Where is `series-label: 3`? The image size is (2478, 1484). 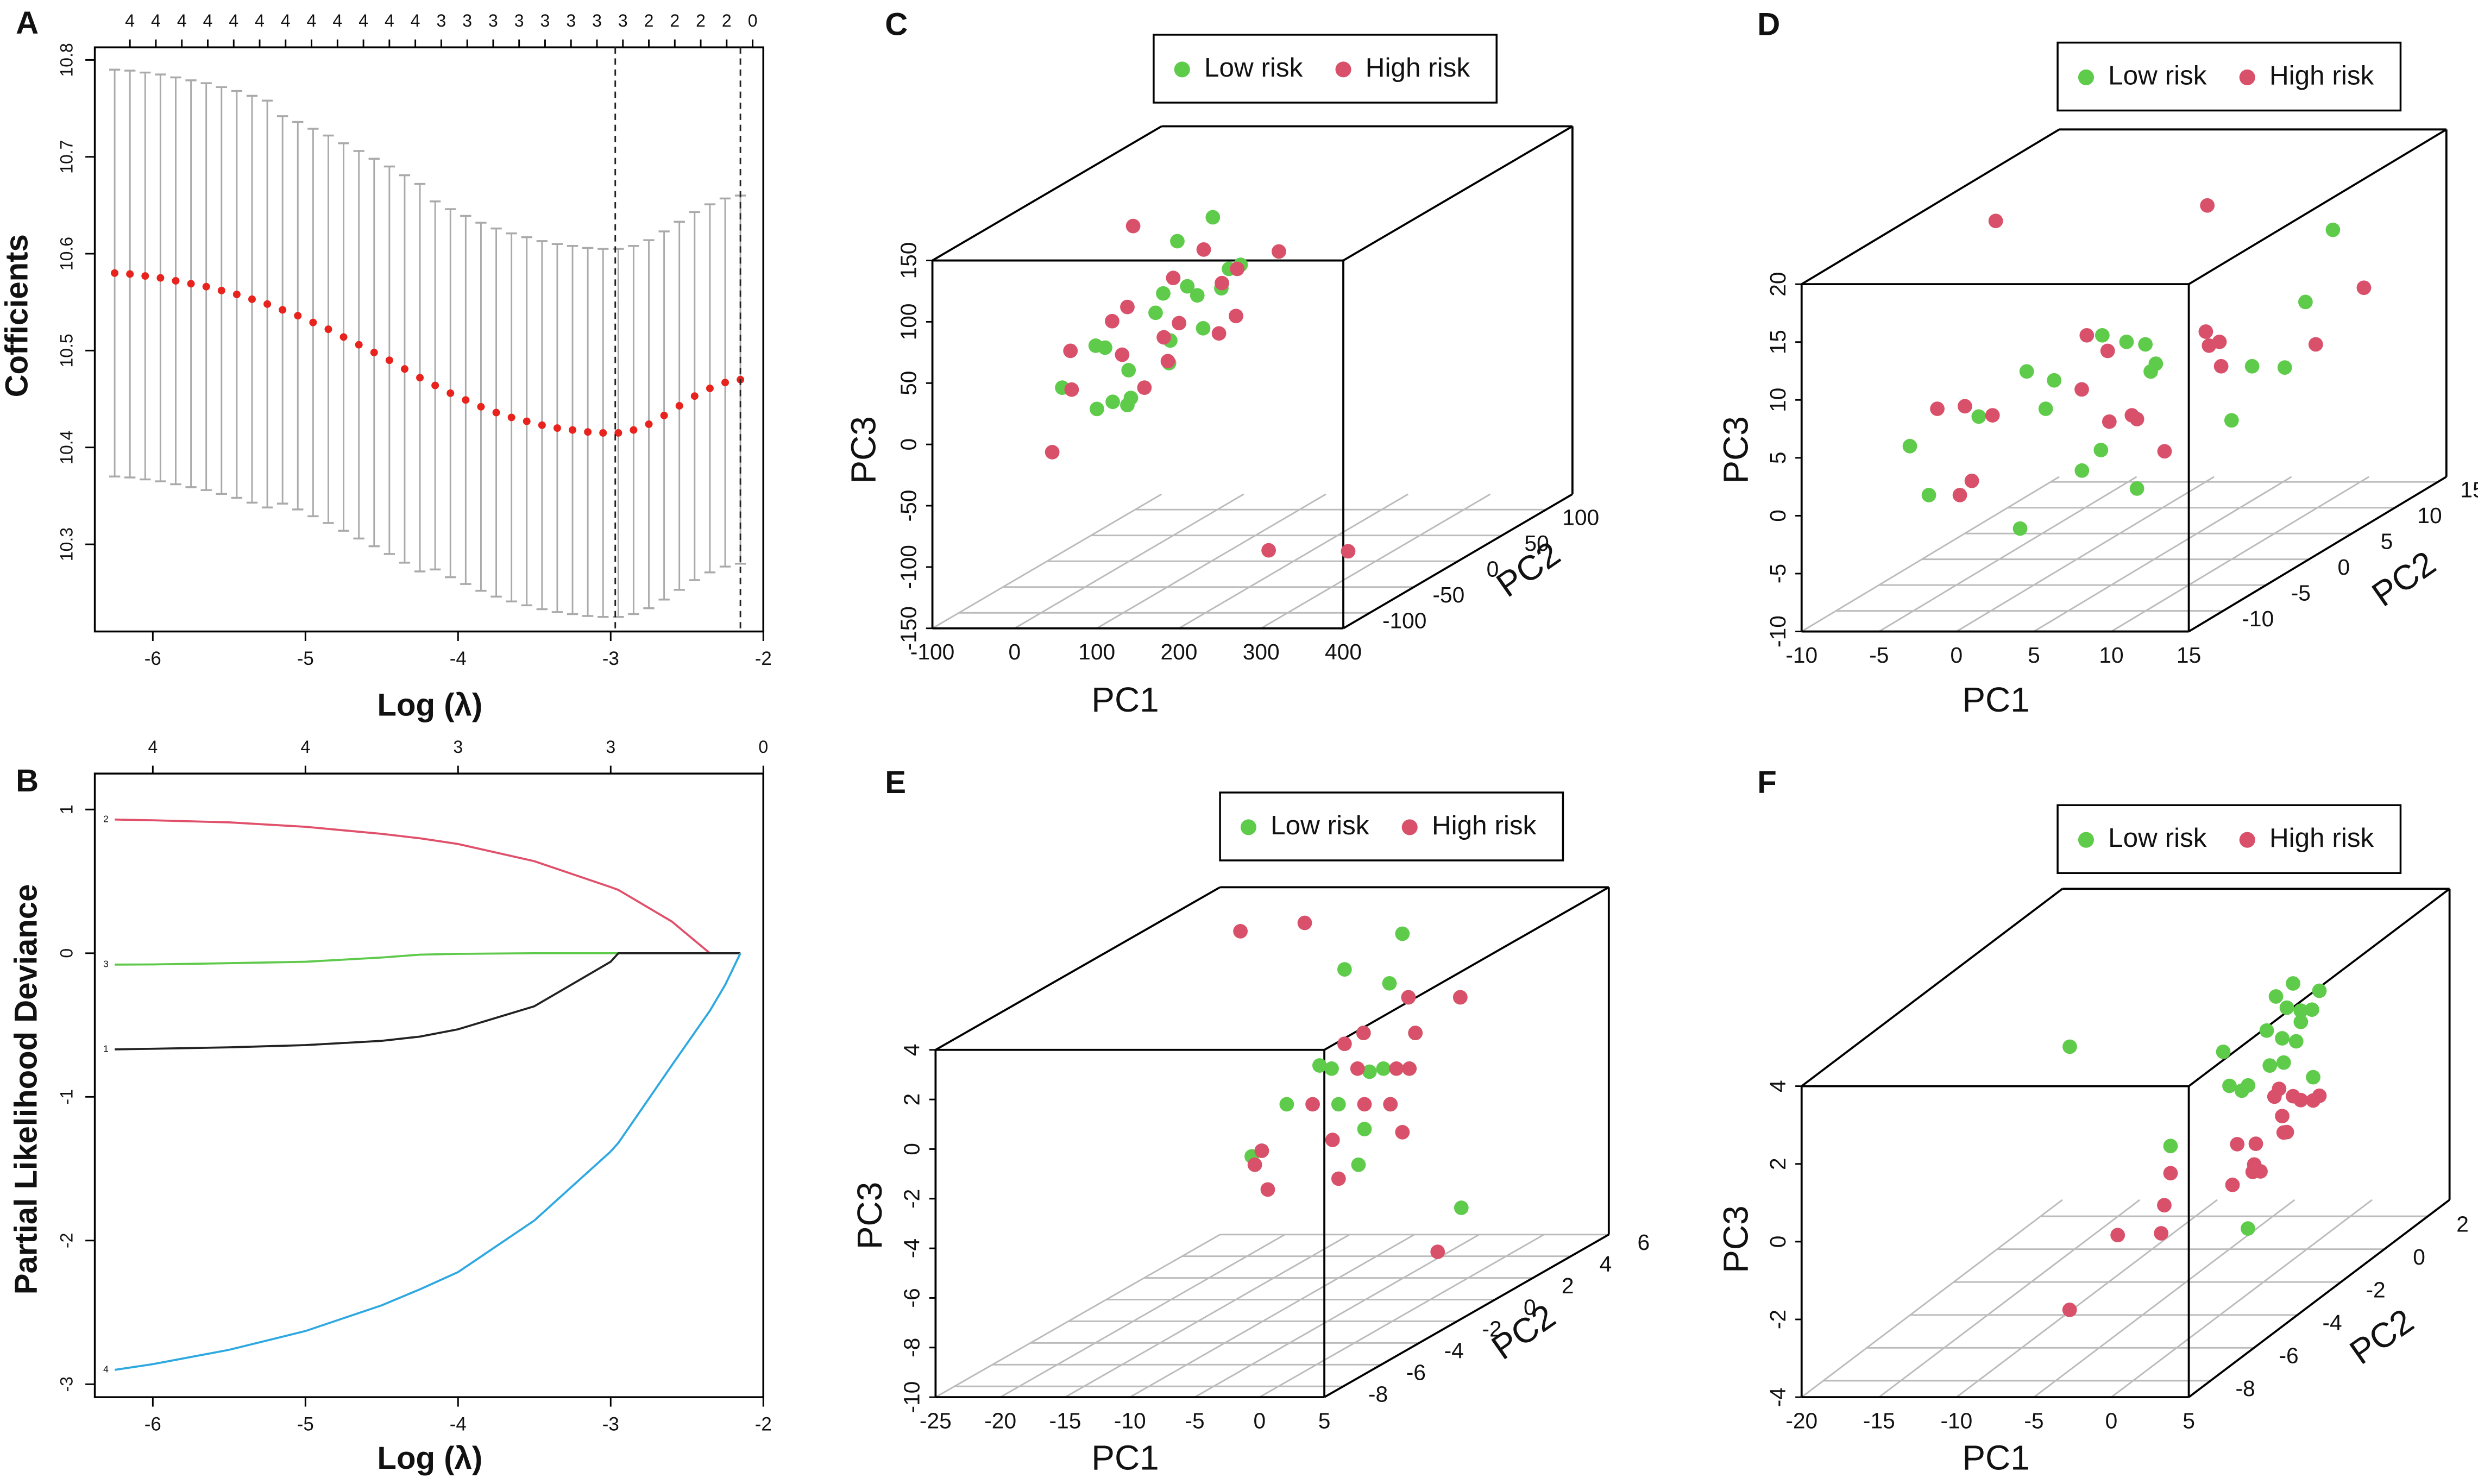
series-label: 3 is located at coordinates (106, 964).